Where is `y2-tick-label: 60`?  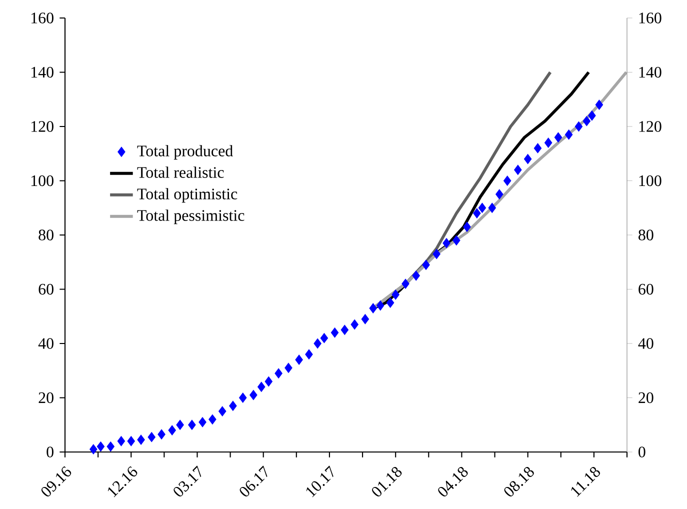
y2-tick-label: 60 is located at coordinates (646, 289).